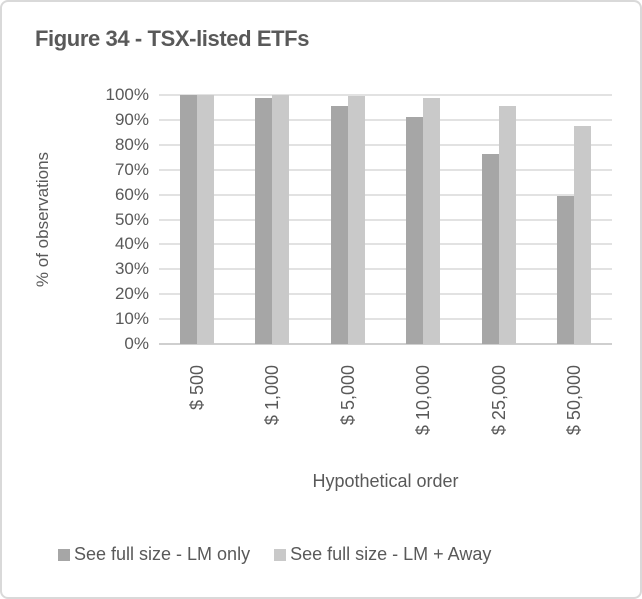 The image size is (642, 599). Describe the element at coordinates (42, 219) in the screenshot. I see `y-axis-title: % of observations` at that location.